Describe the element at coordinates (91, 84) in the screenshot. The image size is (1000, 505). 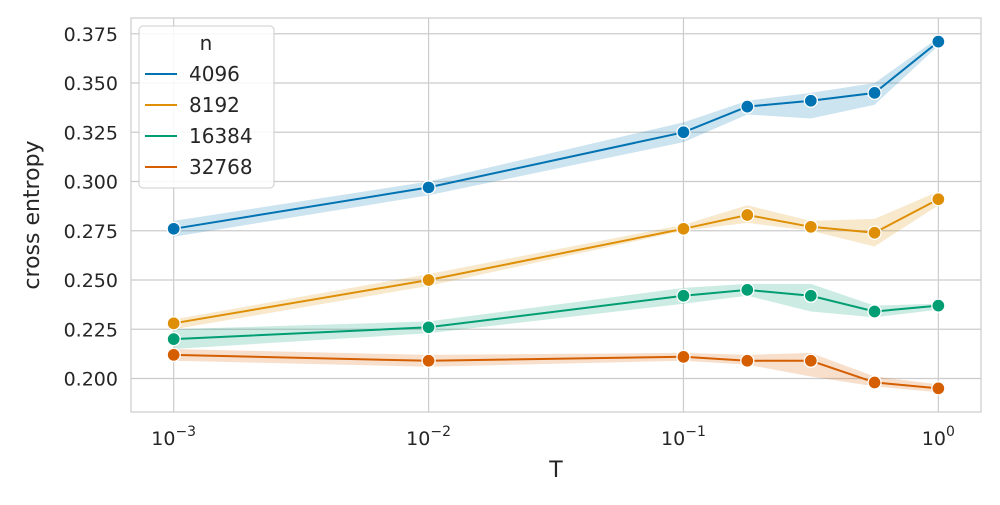
I see `y-tick-label: 0.350` at that location.